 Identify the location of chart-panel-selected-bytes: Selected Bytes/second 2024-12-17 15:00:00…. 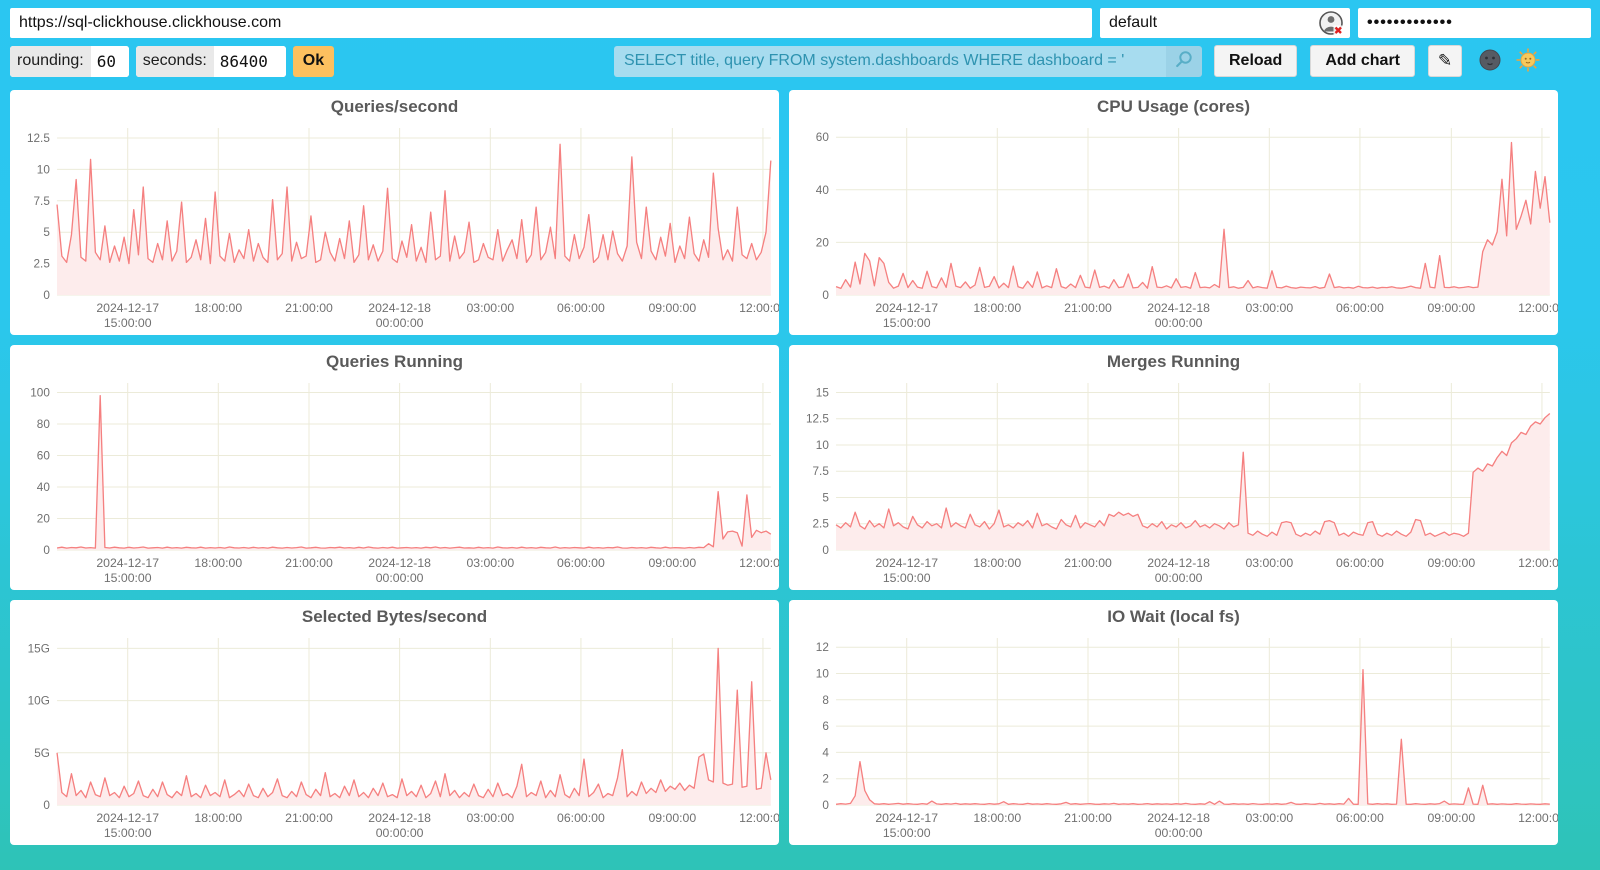
(394, 722).